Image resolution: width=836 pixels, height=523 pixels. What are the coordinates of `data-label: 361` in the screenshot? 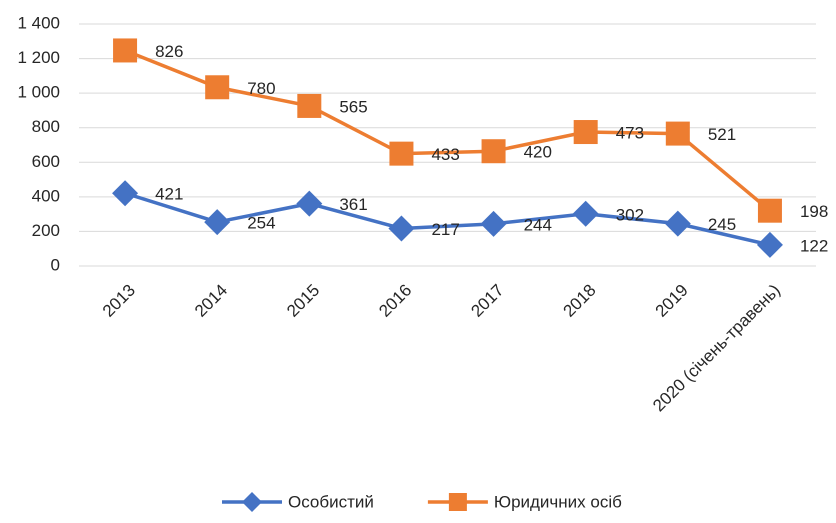 It's located at (353, 204).